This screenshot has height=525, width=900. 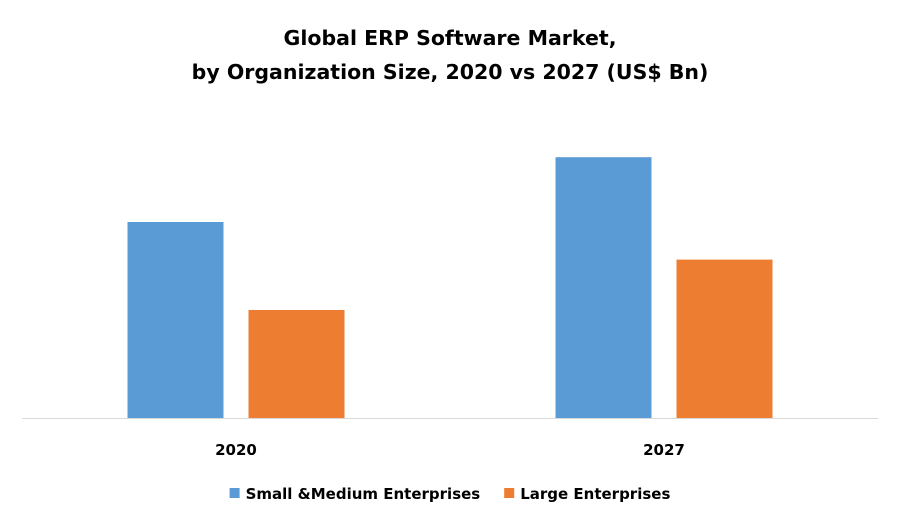 I want to click on x-tick-label-2027: 2027, so click(x=664, y=450).